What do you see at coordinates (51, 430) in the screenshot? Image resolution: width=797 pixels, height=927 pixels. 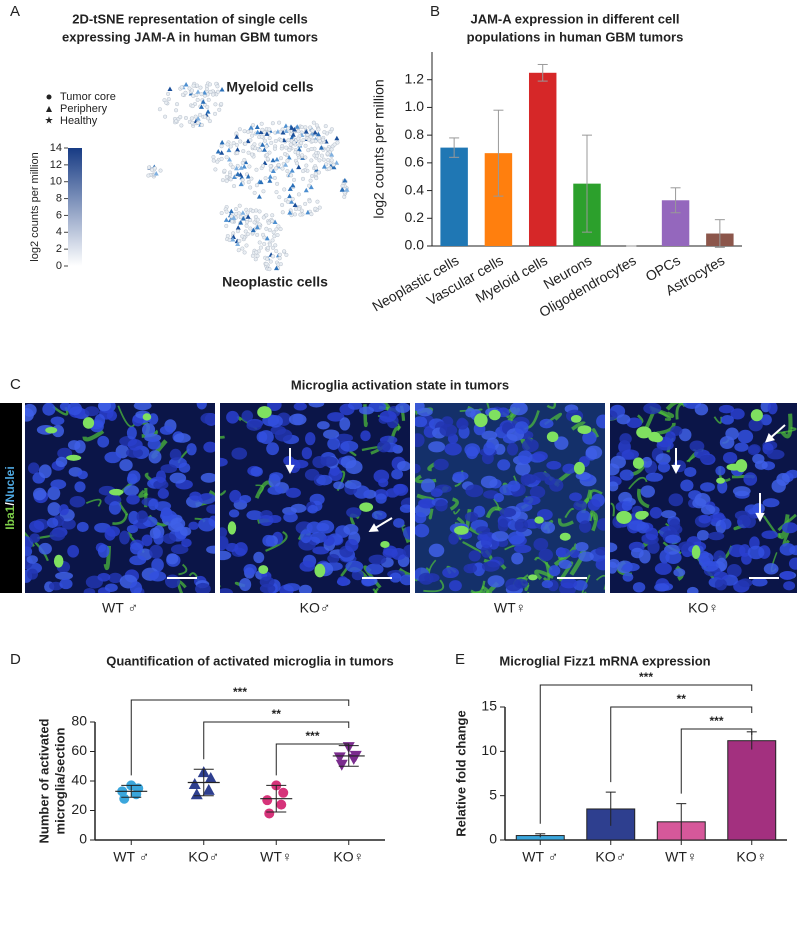 I see `microglia` at bounding box center [51, 430].